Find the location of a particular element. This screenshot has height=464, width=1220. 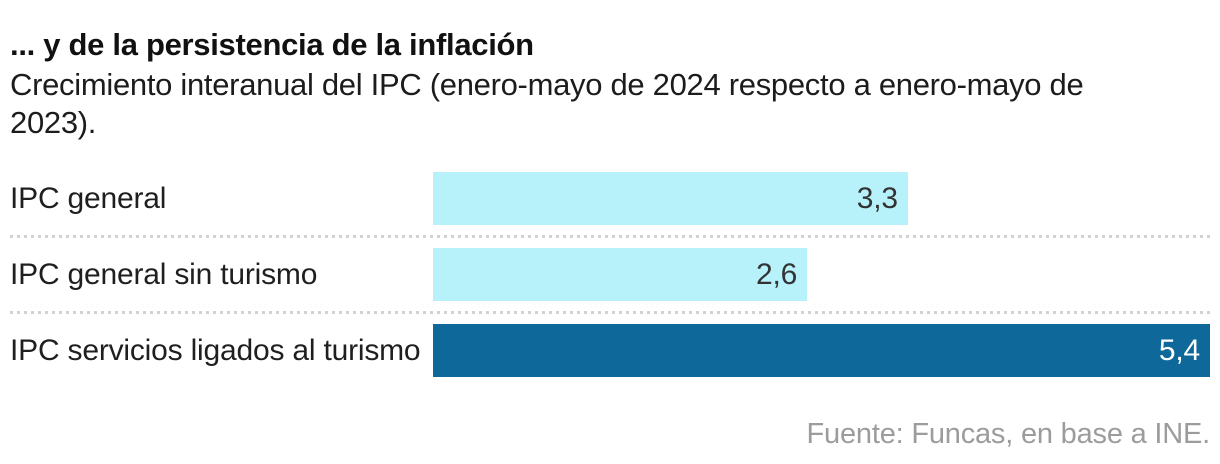

row-label: IPC general is located at coordinates (88, 198).